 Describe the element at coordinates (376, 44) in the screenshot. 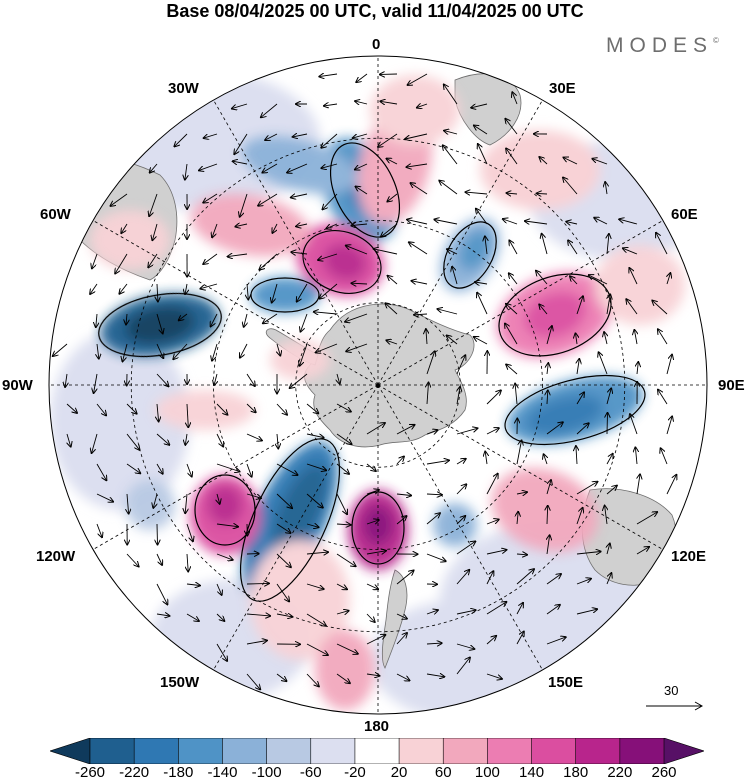

I see `lon-label-0: 0` at that location.